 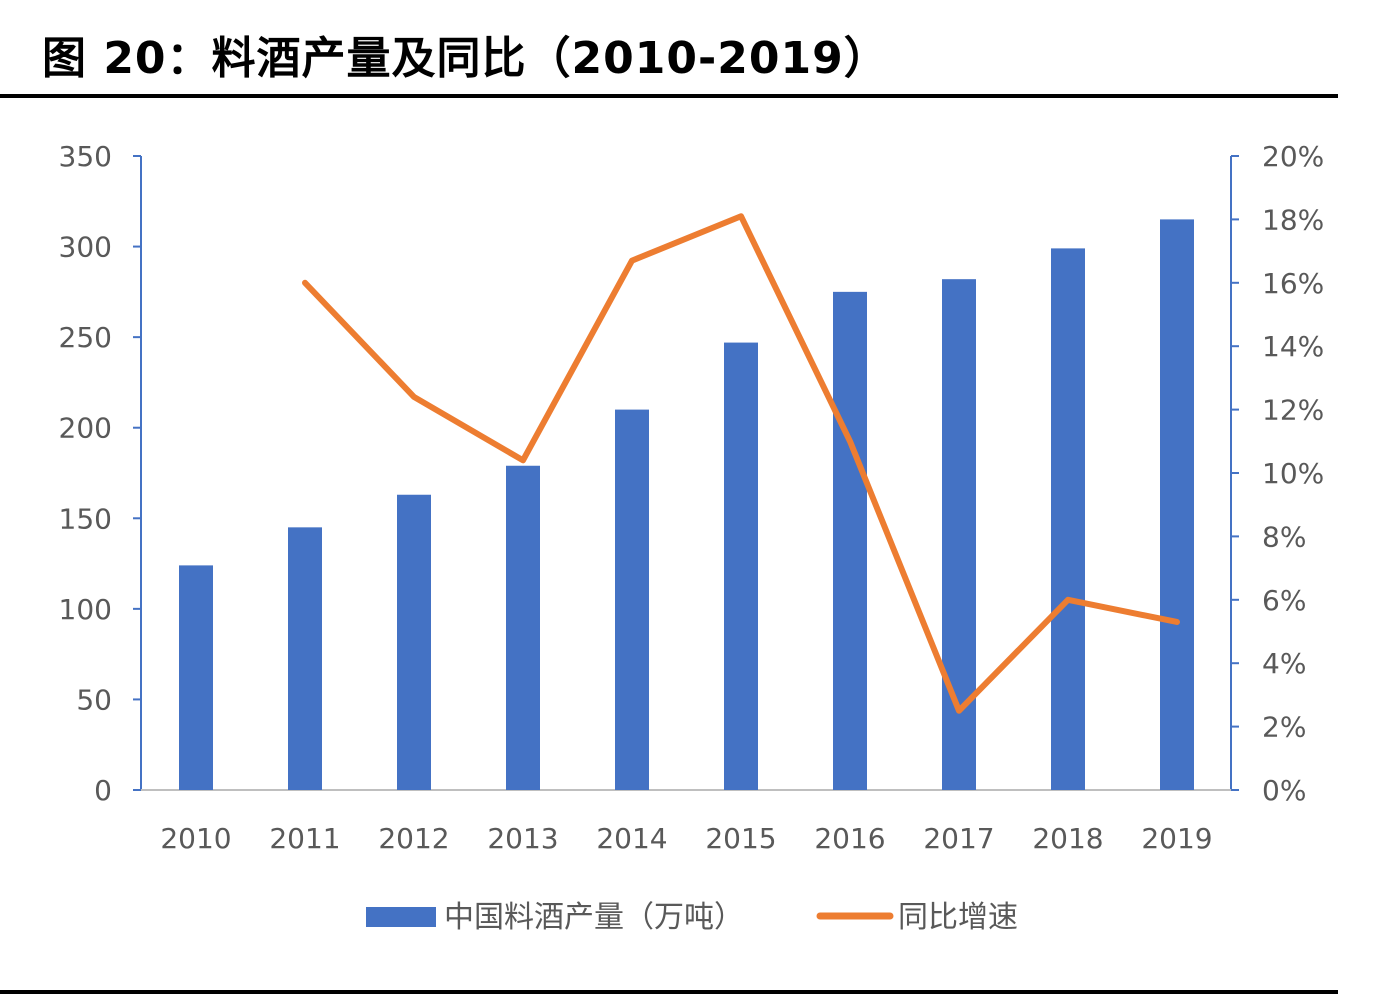 I want to click on left-tick-label: 100, so click(x=85, y=609).